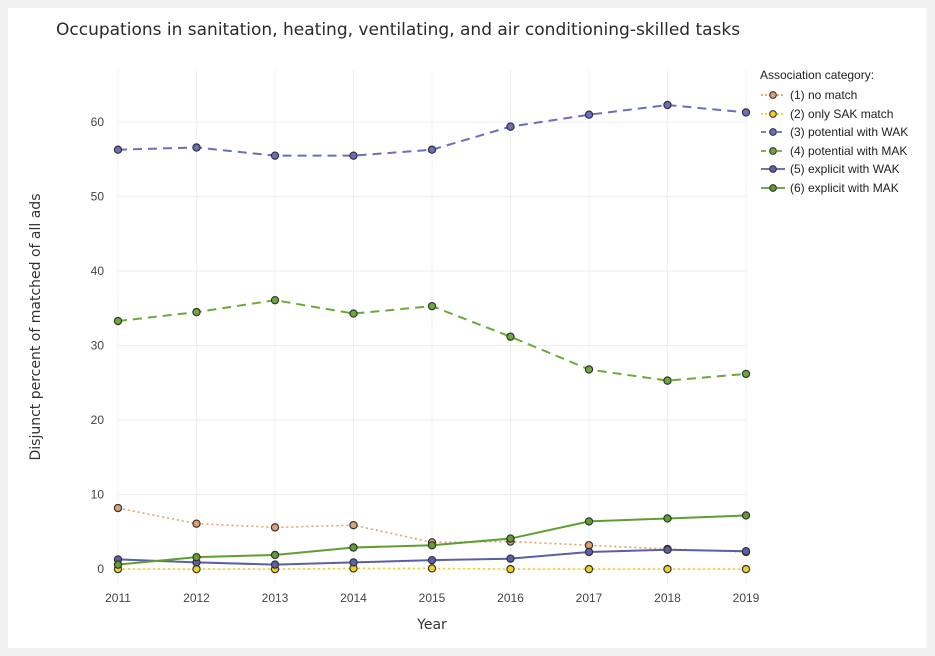  What do you see at coordinates (817, 75) in the screenshot?
I see `legend-title: Association category:` at bounding box center [817, 75].